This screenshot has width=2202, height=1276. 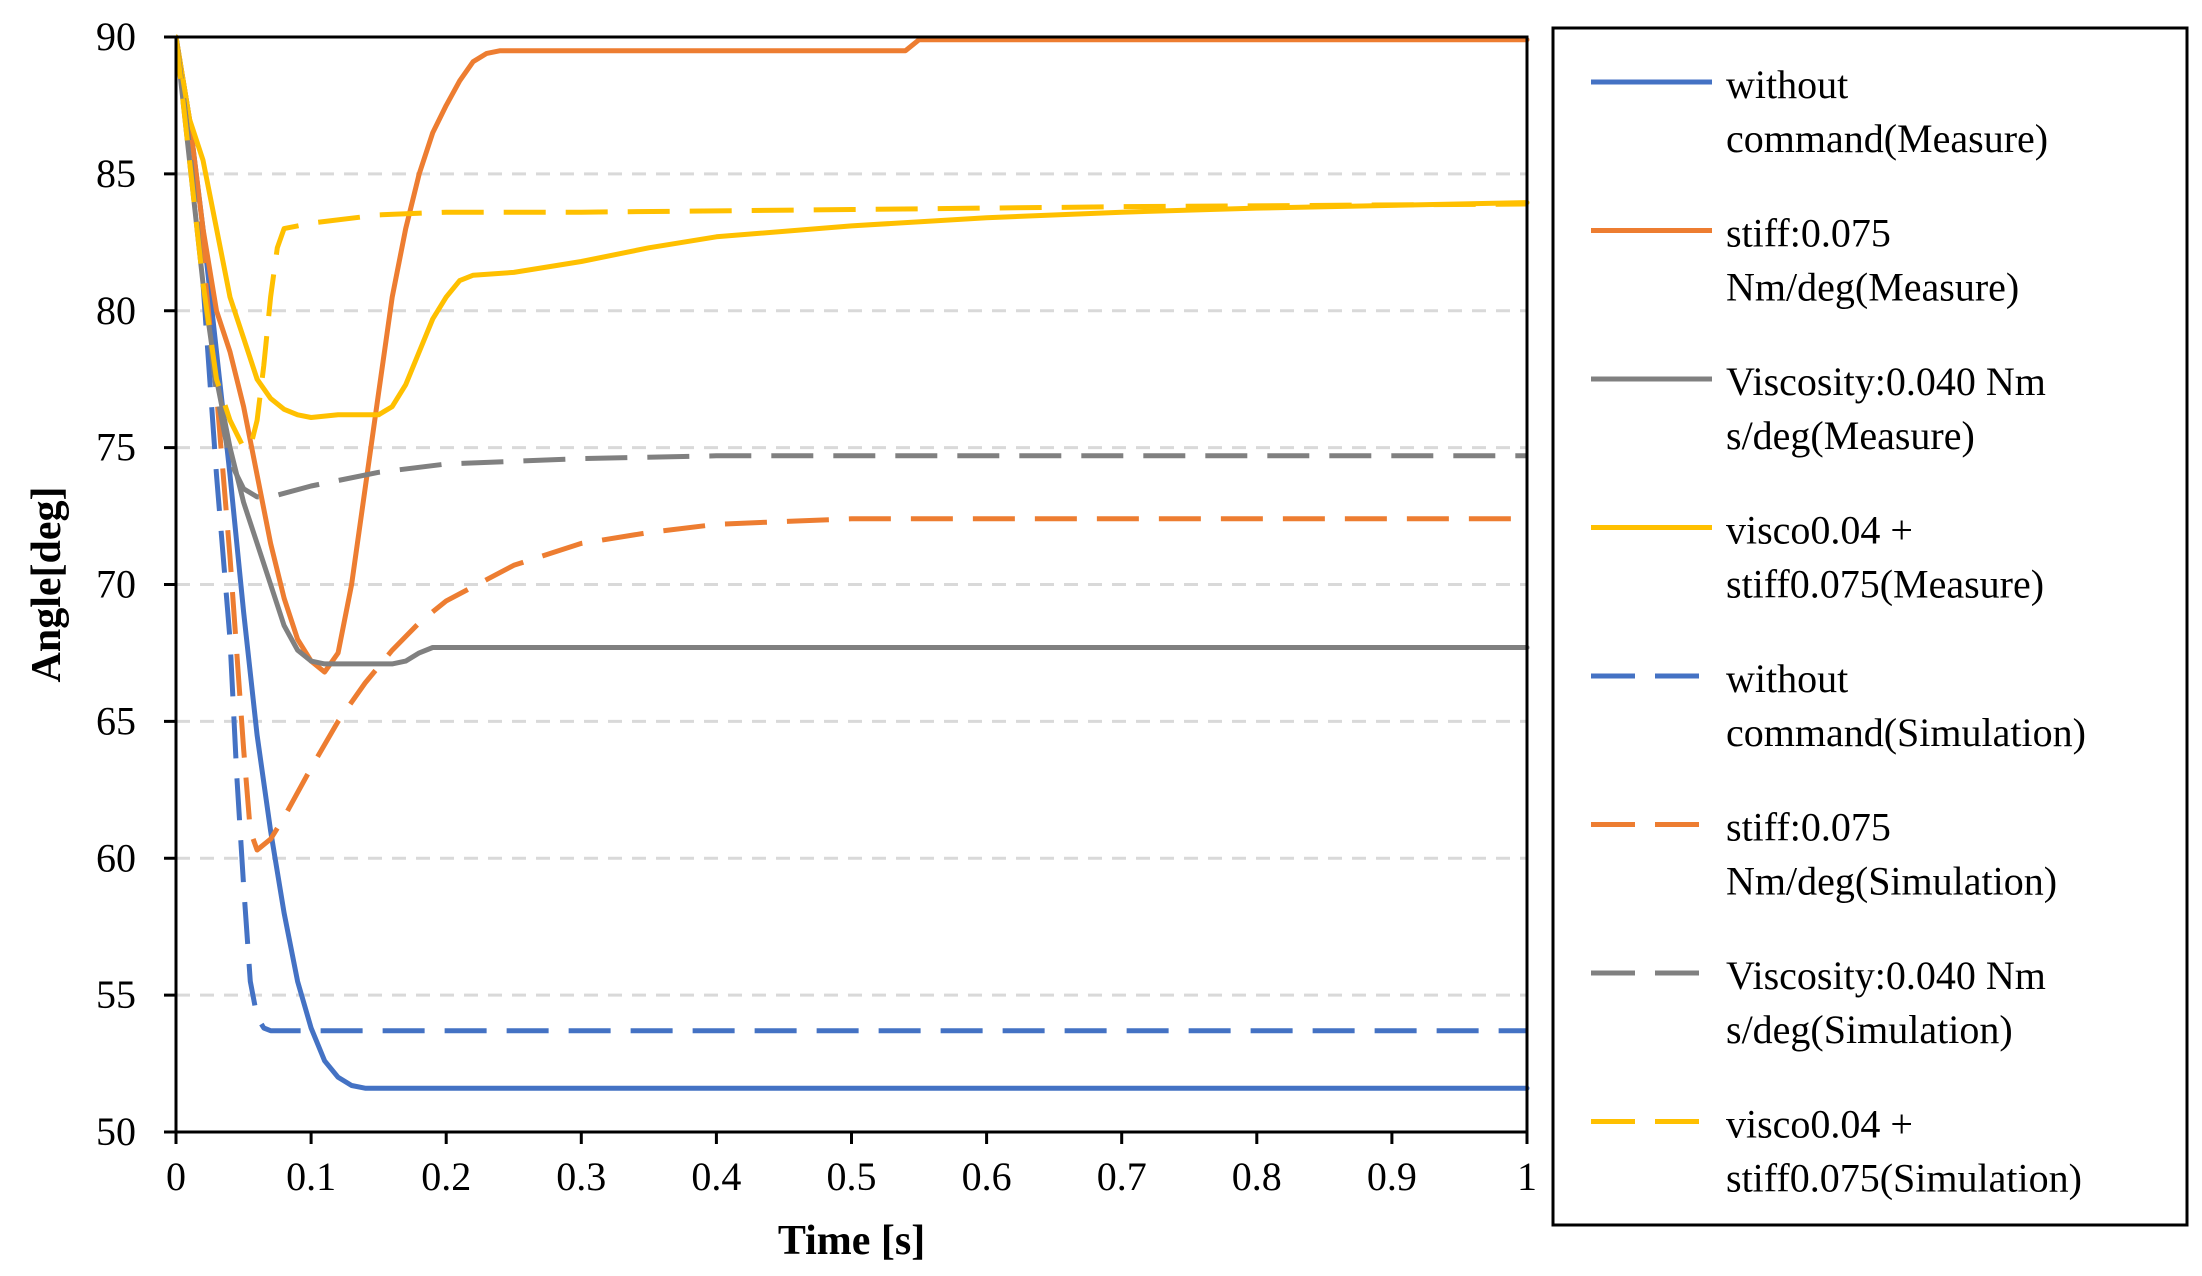 What do you see at coordinates (1906, 705) in the screenshot?
I see `legend-label-5: without command(Simulation)` at bounding box center [1906, 705].